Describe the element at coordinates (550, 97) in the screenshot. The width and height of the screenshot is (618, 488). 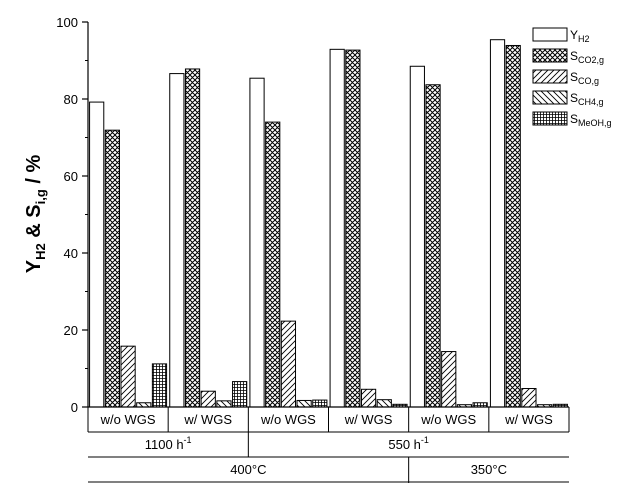
I see `legend-swatch-sch4` at that location.